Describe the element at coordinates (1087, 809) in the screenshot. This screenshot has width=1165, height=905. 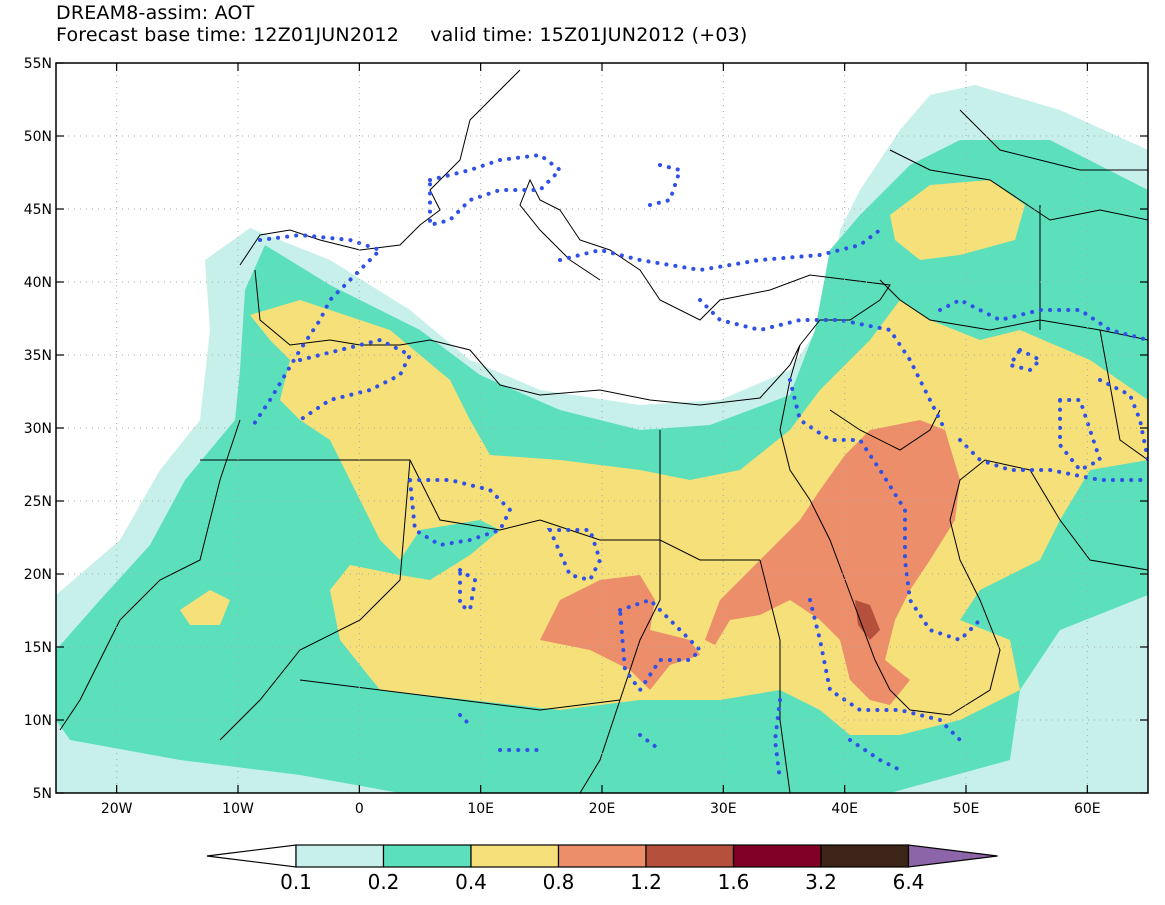
I see `lon-label: 60E` at that location.